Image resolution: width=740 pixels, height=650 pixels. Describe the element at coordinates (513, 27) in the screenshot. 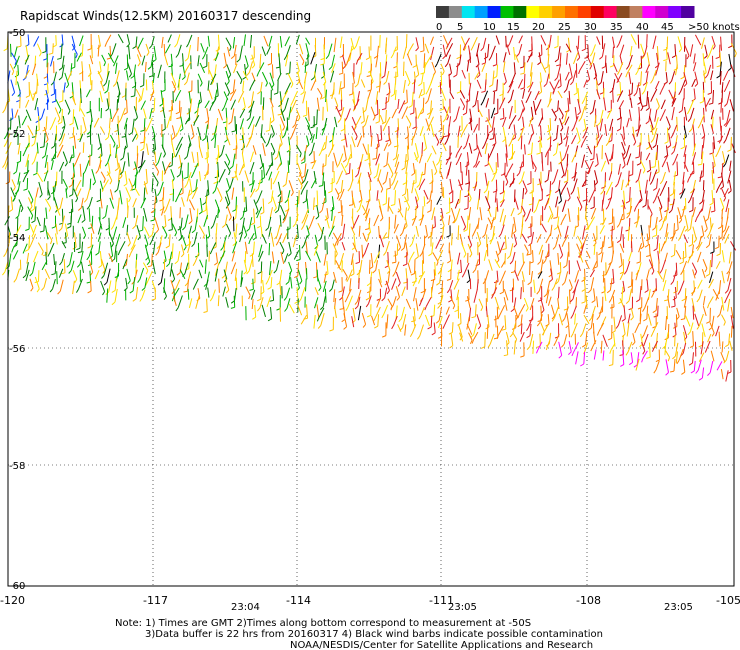

I see `colorbar-label: 15` at that location.